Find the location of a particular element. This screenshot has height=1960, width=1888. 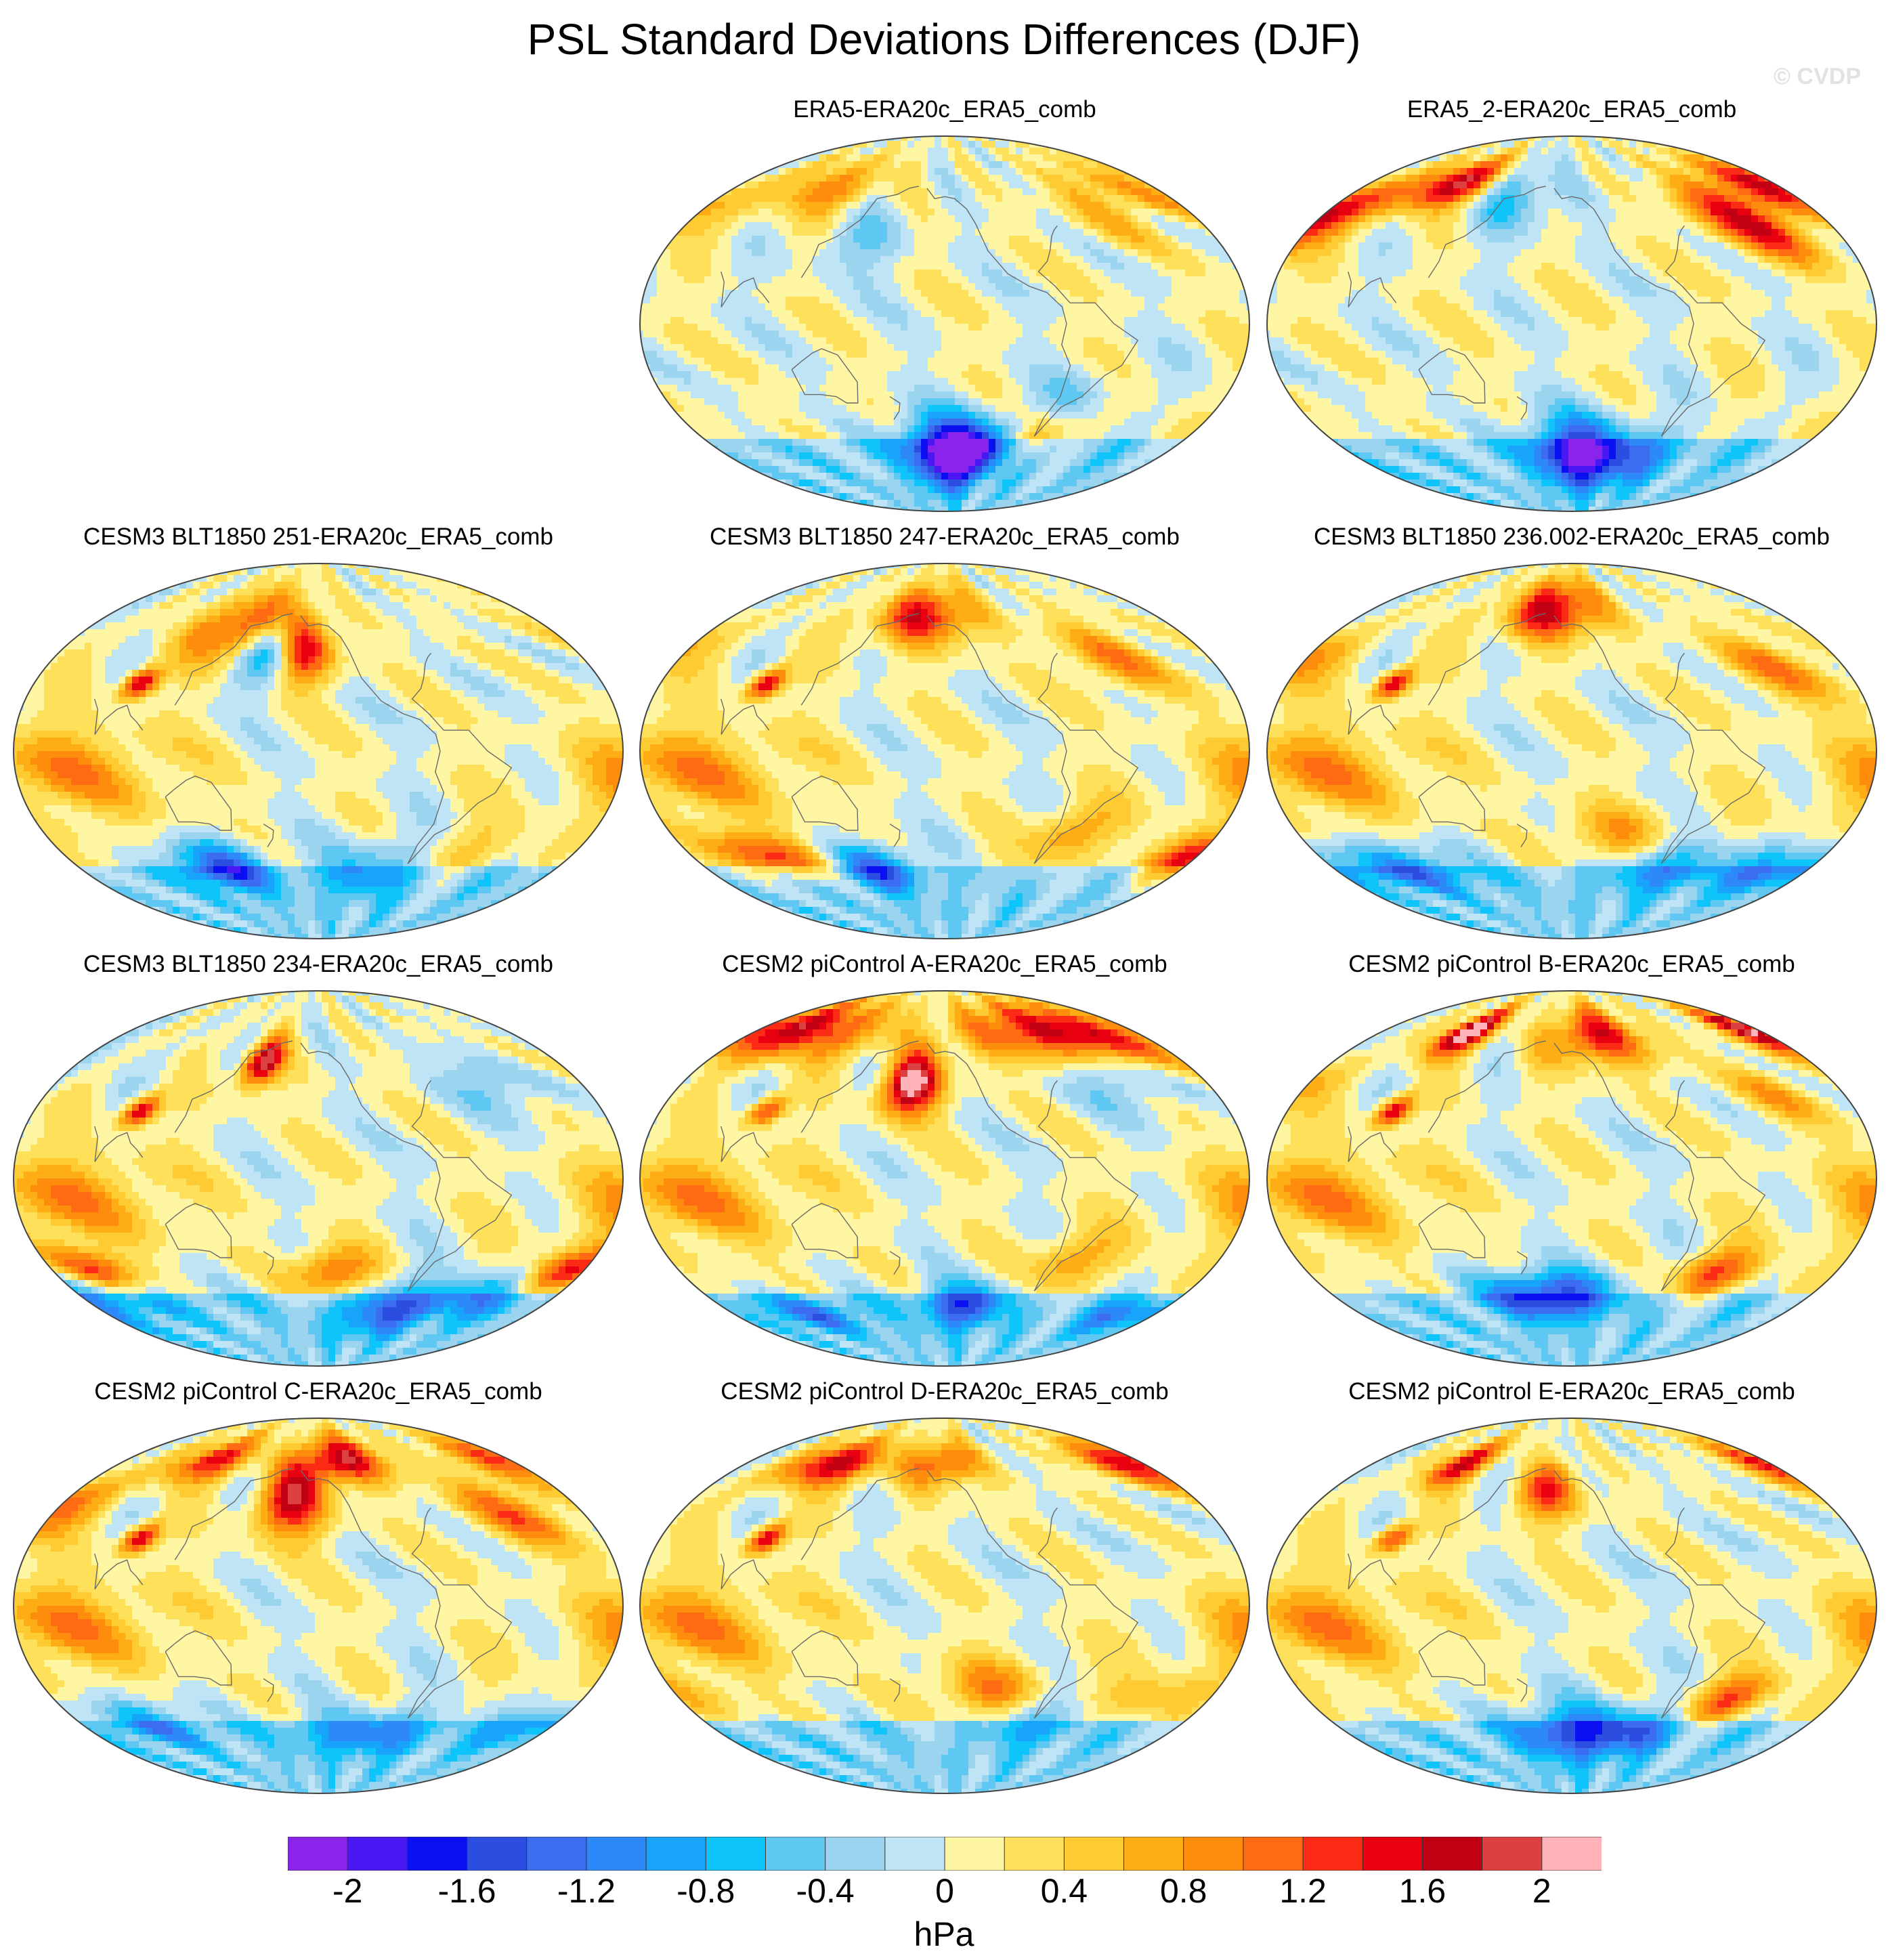

panel-title: CESM3 BLT1850 236.002-ERA20c_ERA5_comb is located at coordinates (1572, 537).